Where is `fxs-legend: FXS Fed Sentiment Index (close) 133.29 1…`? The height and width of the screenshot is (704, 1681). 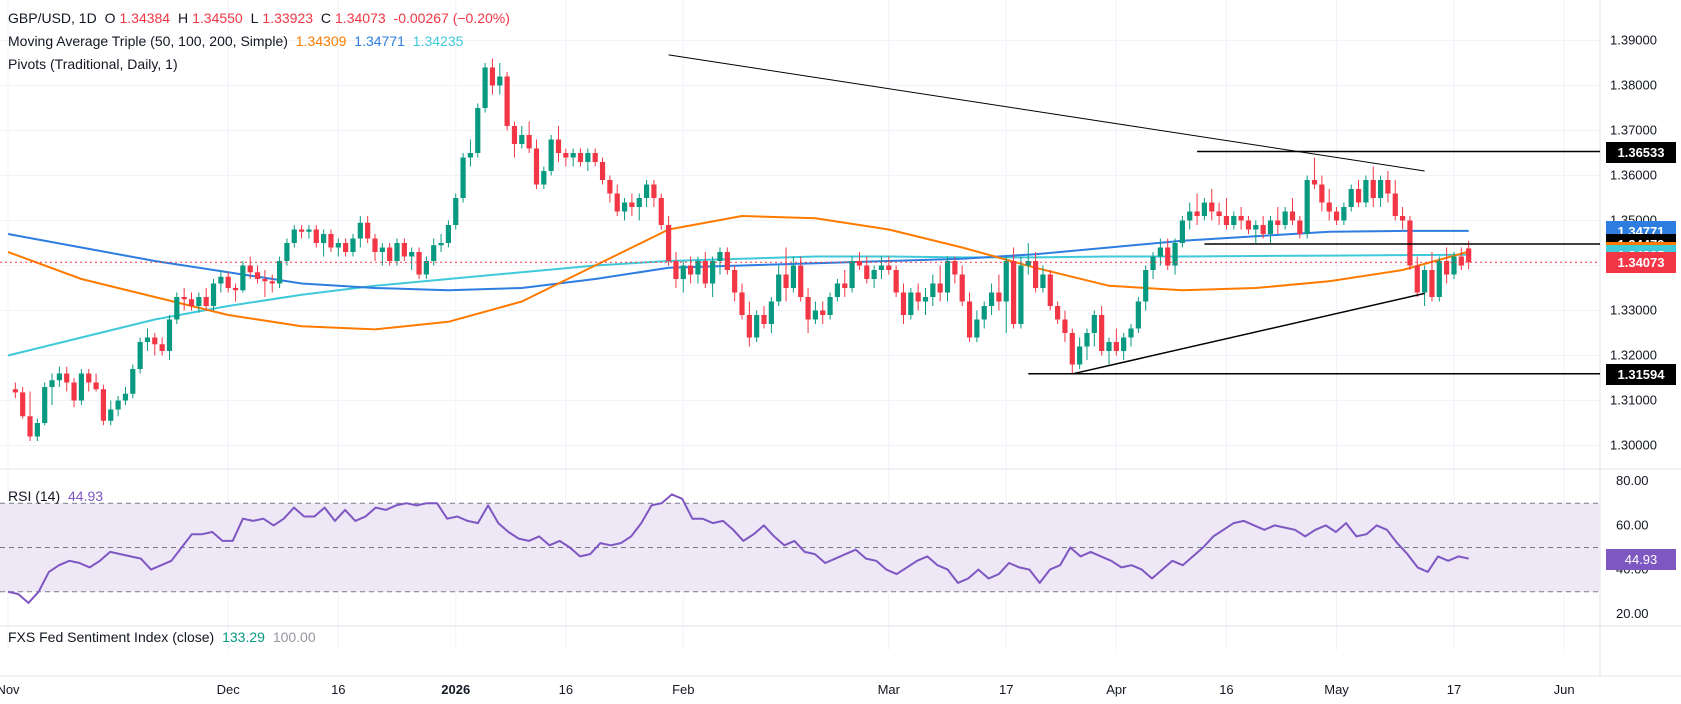
fxs-legend: FXS Fed Sentiment Index (close) 133.29 1… is located at coordinates (164, 637).